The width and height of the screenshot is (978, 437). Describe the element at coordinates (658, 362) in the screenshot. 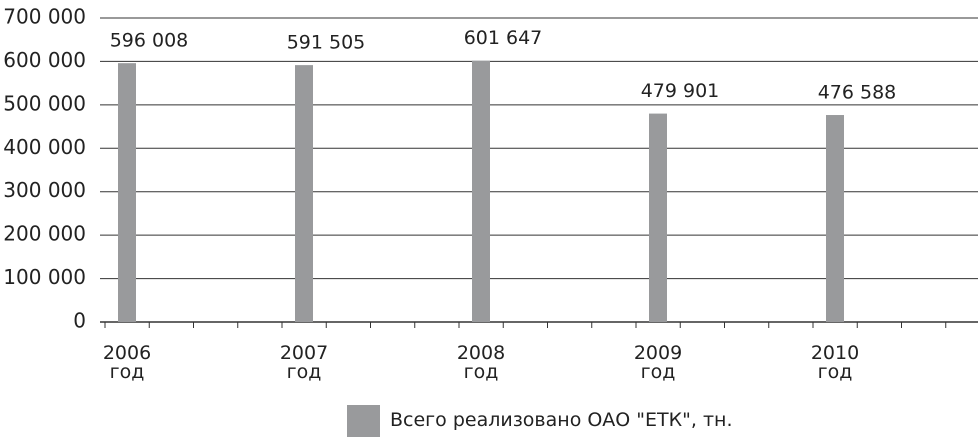

I see `x-tick-label: 2009 год` at that location.